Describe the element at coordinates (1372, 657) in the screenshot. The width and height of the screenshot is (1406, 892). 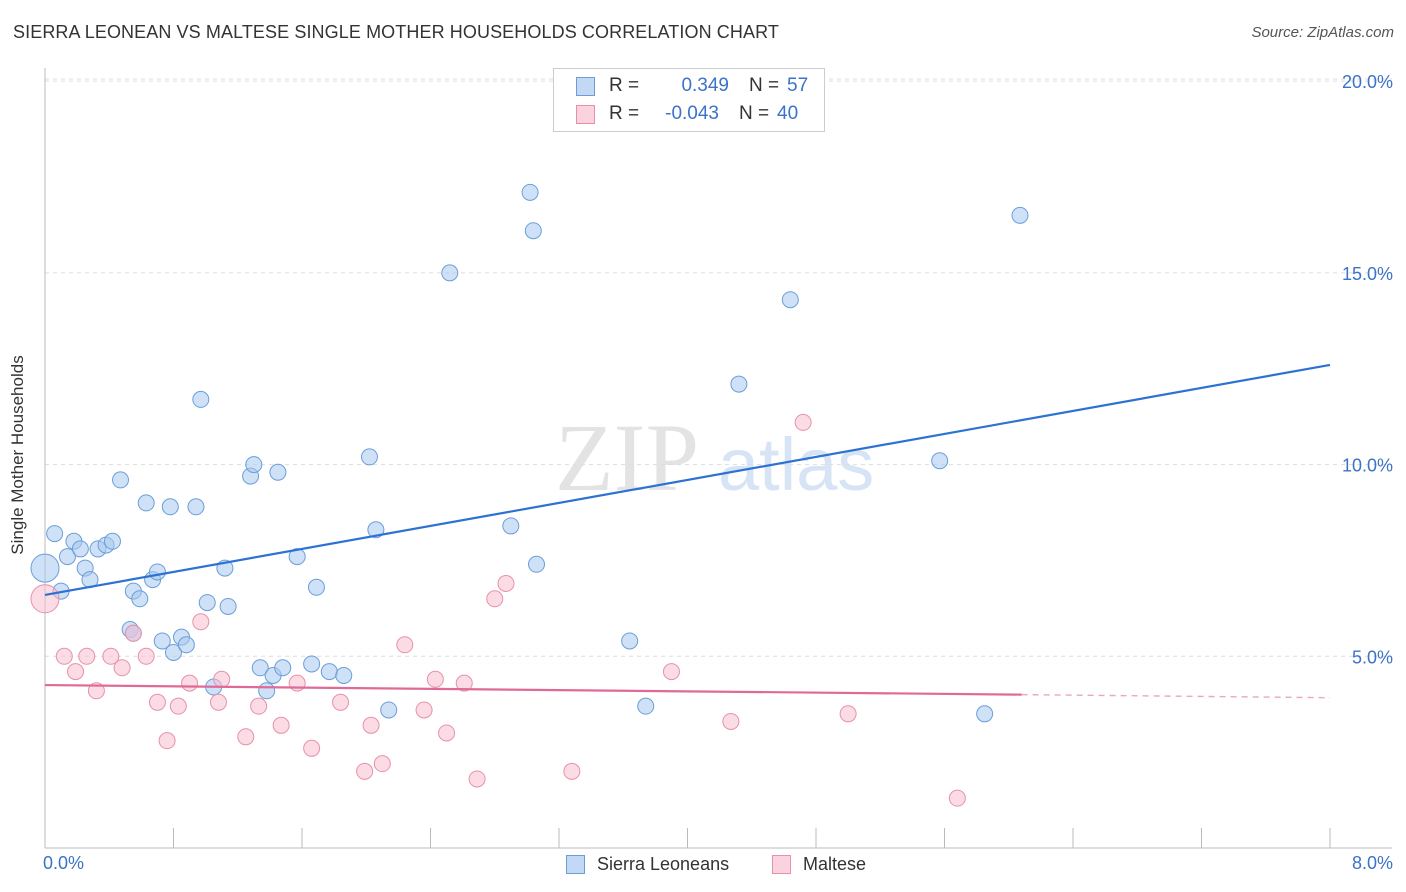
I see `y-tick-label: 5.0%` at that location.